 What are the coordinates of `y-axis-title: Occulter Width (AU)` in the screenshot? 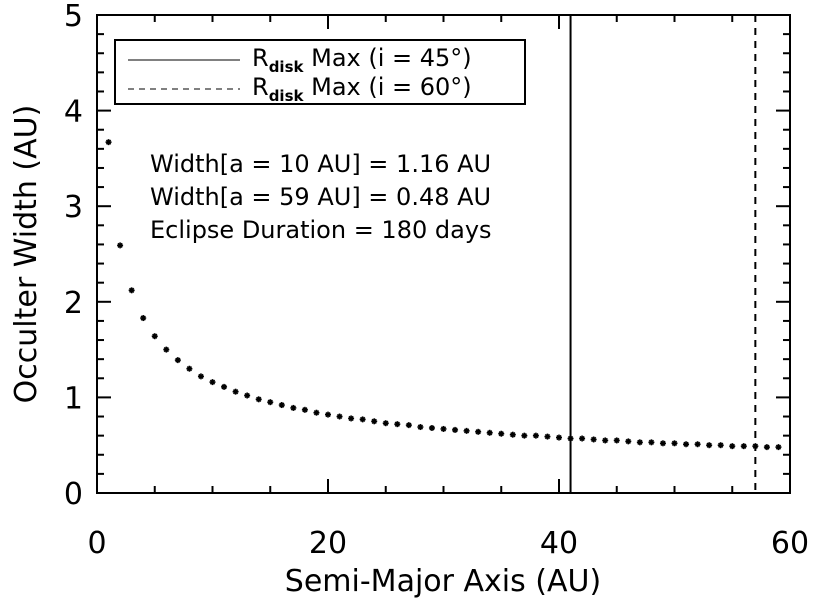 It's located at (26, 254).